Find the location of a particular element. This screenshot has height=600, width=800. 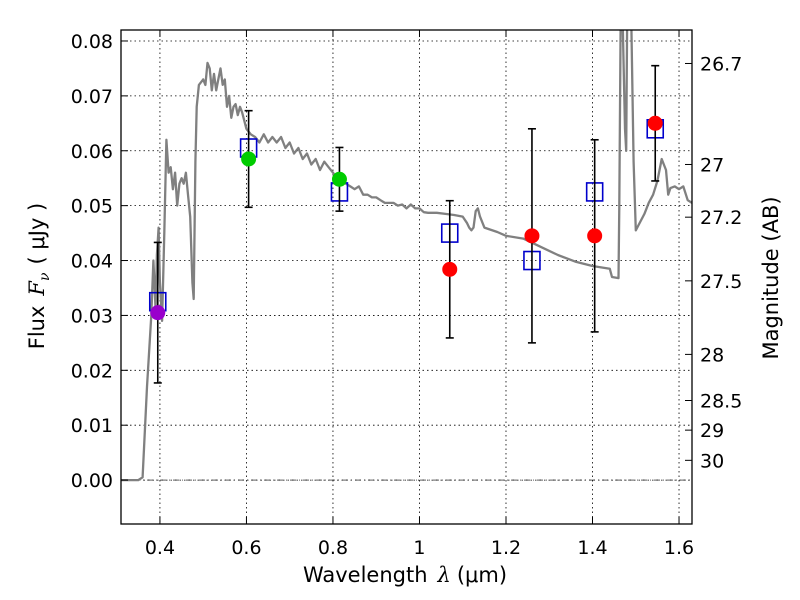

y-tick-label: 0.00 is located at coordinates (92, 481).